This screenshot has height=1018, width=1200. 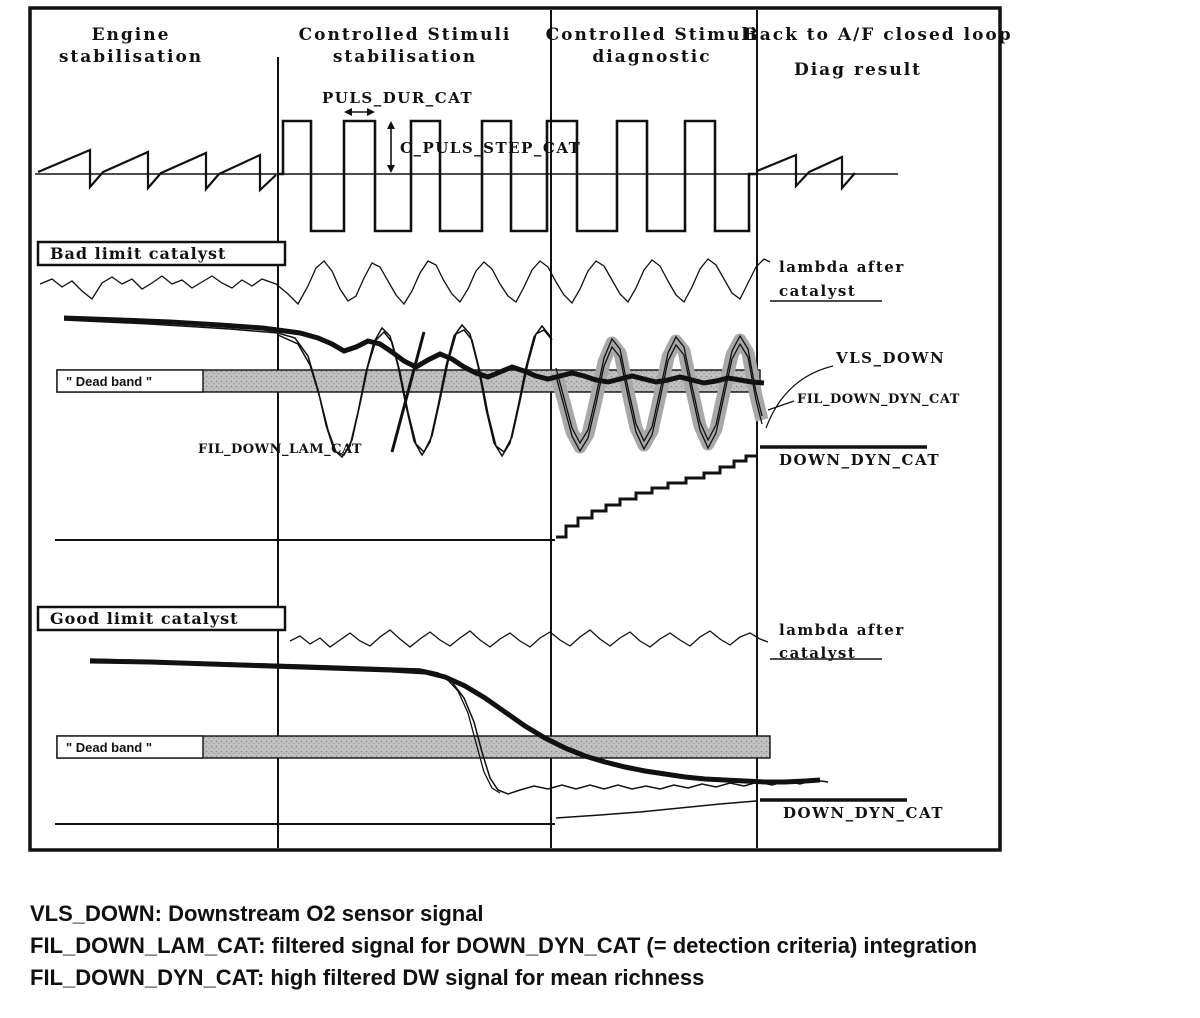 What do you see at coordinates (157, 170) in the screenshot?
I see `engine-sawtooth-left` at bounding box center [157, 170].